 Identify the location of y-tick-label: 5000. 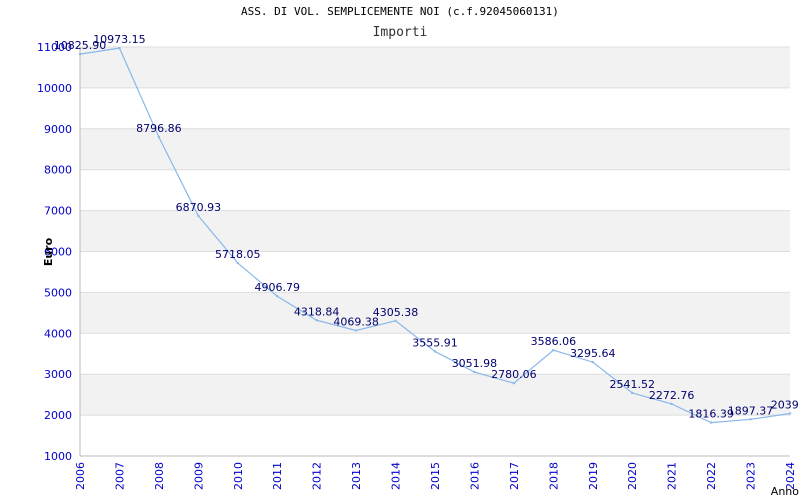
(58, 292).